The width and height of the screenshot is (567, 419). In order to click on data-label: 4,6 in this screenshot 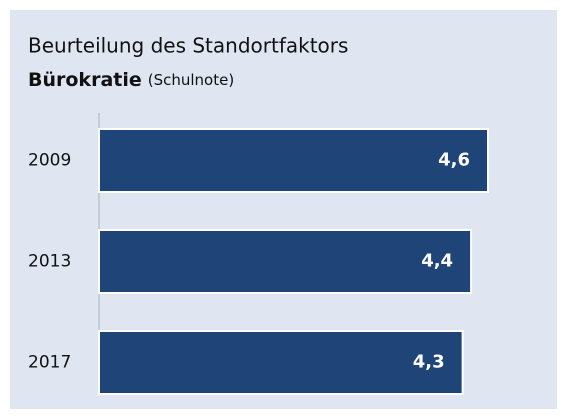, I will do `click(454, 160)`.